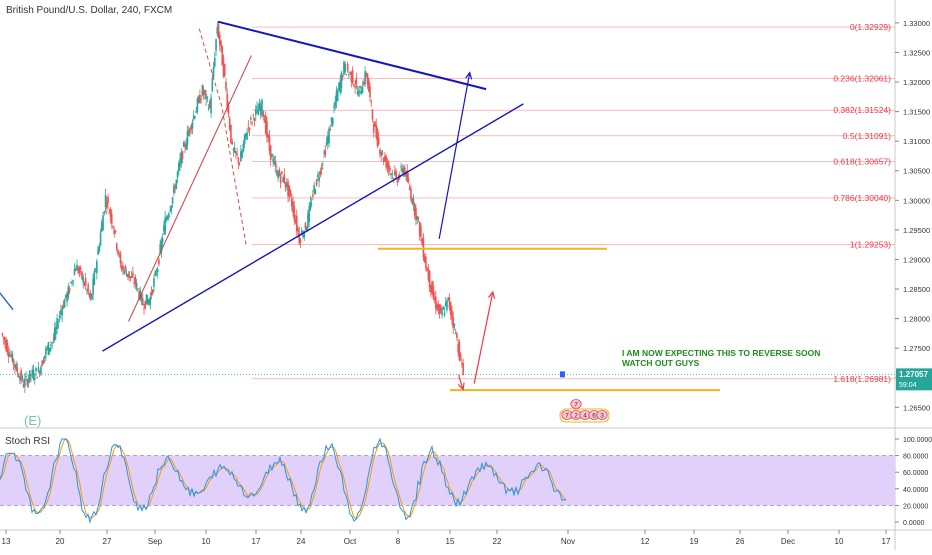  Describe the element at coordinates (915, 473) in the screenshot. I see `stoch-tick-label: 60.0000` at that location.